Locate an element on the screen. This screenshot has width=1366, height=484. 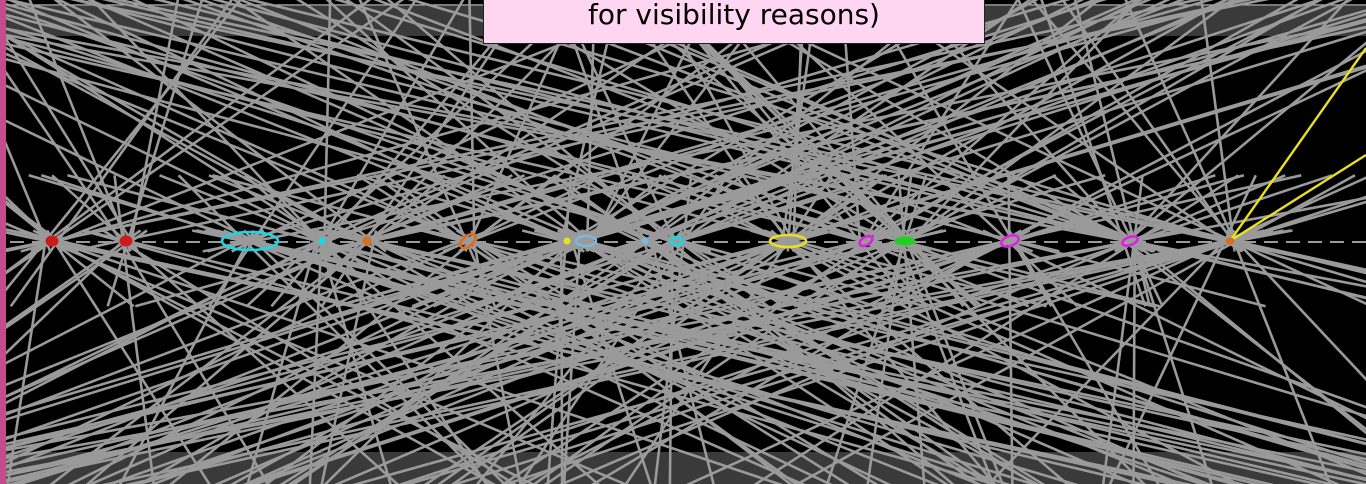
caption-box: for visibility reasons) is located at coordinates (734, 22).